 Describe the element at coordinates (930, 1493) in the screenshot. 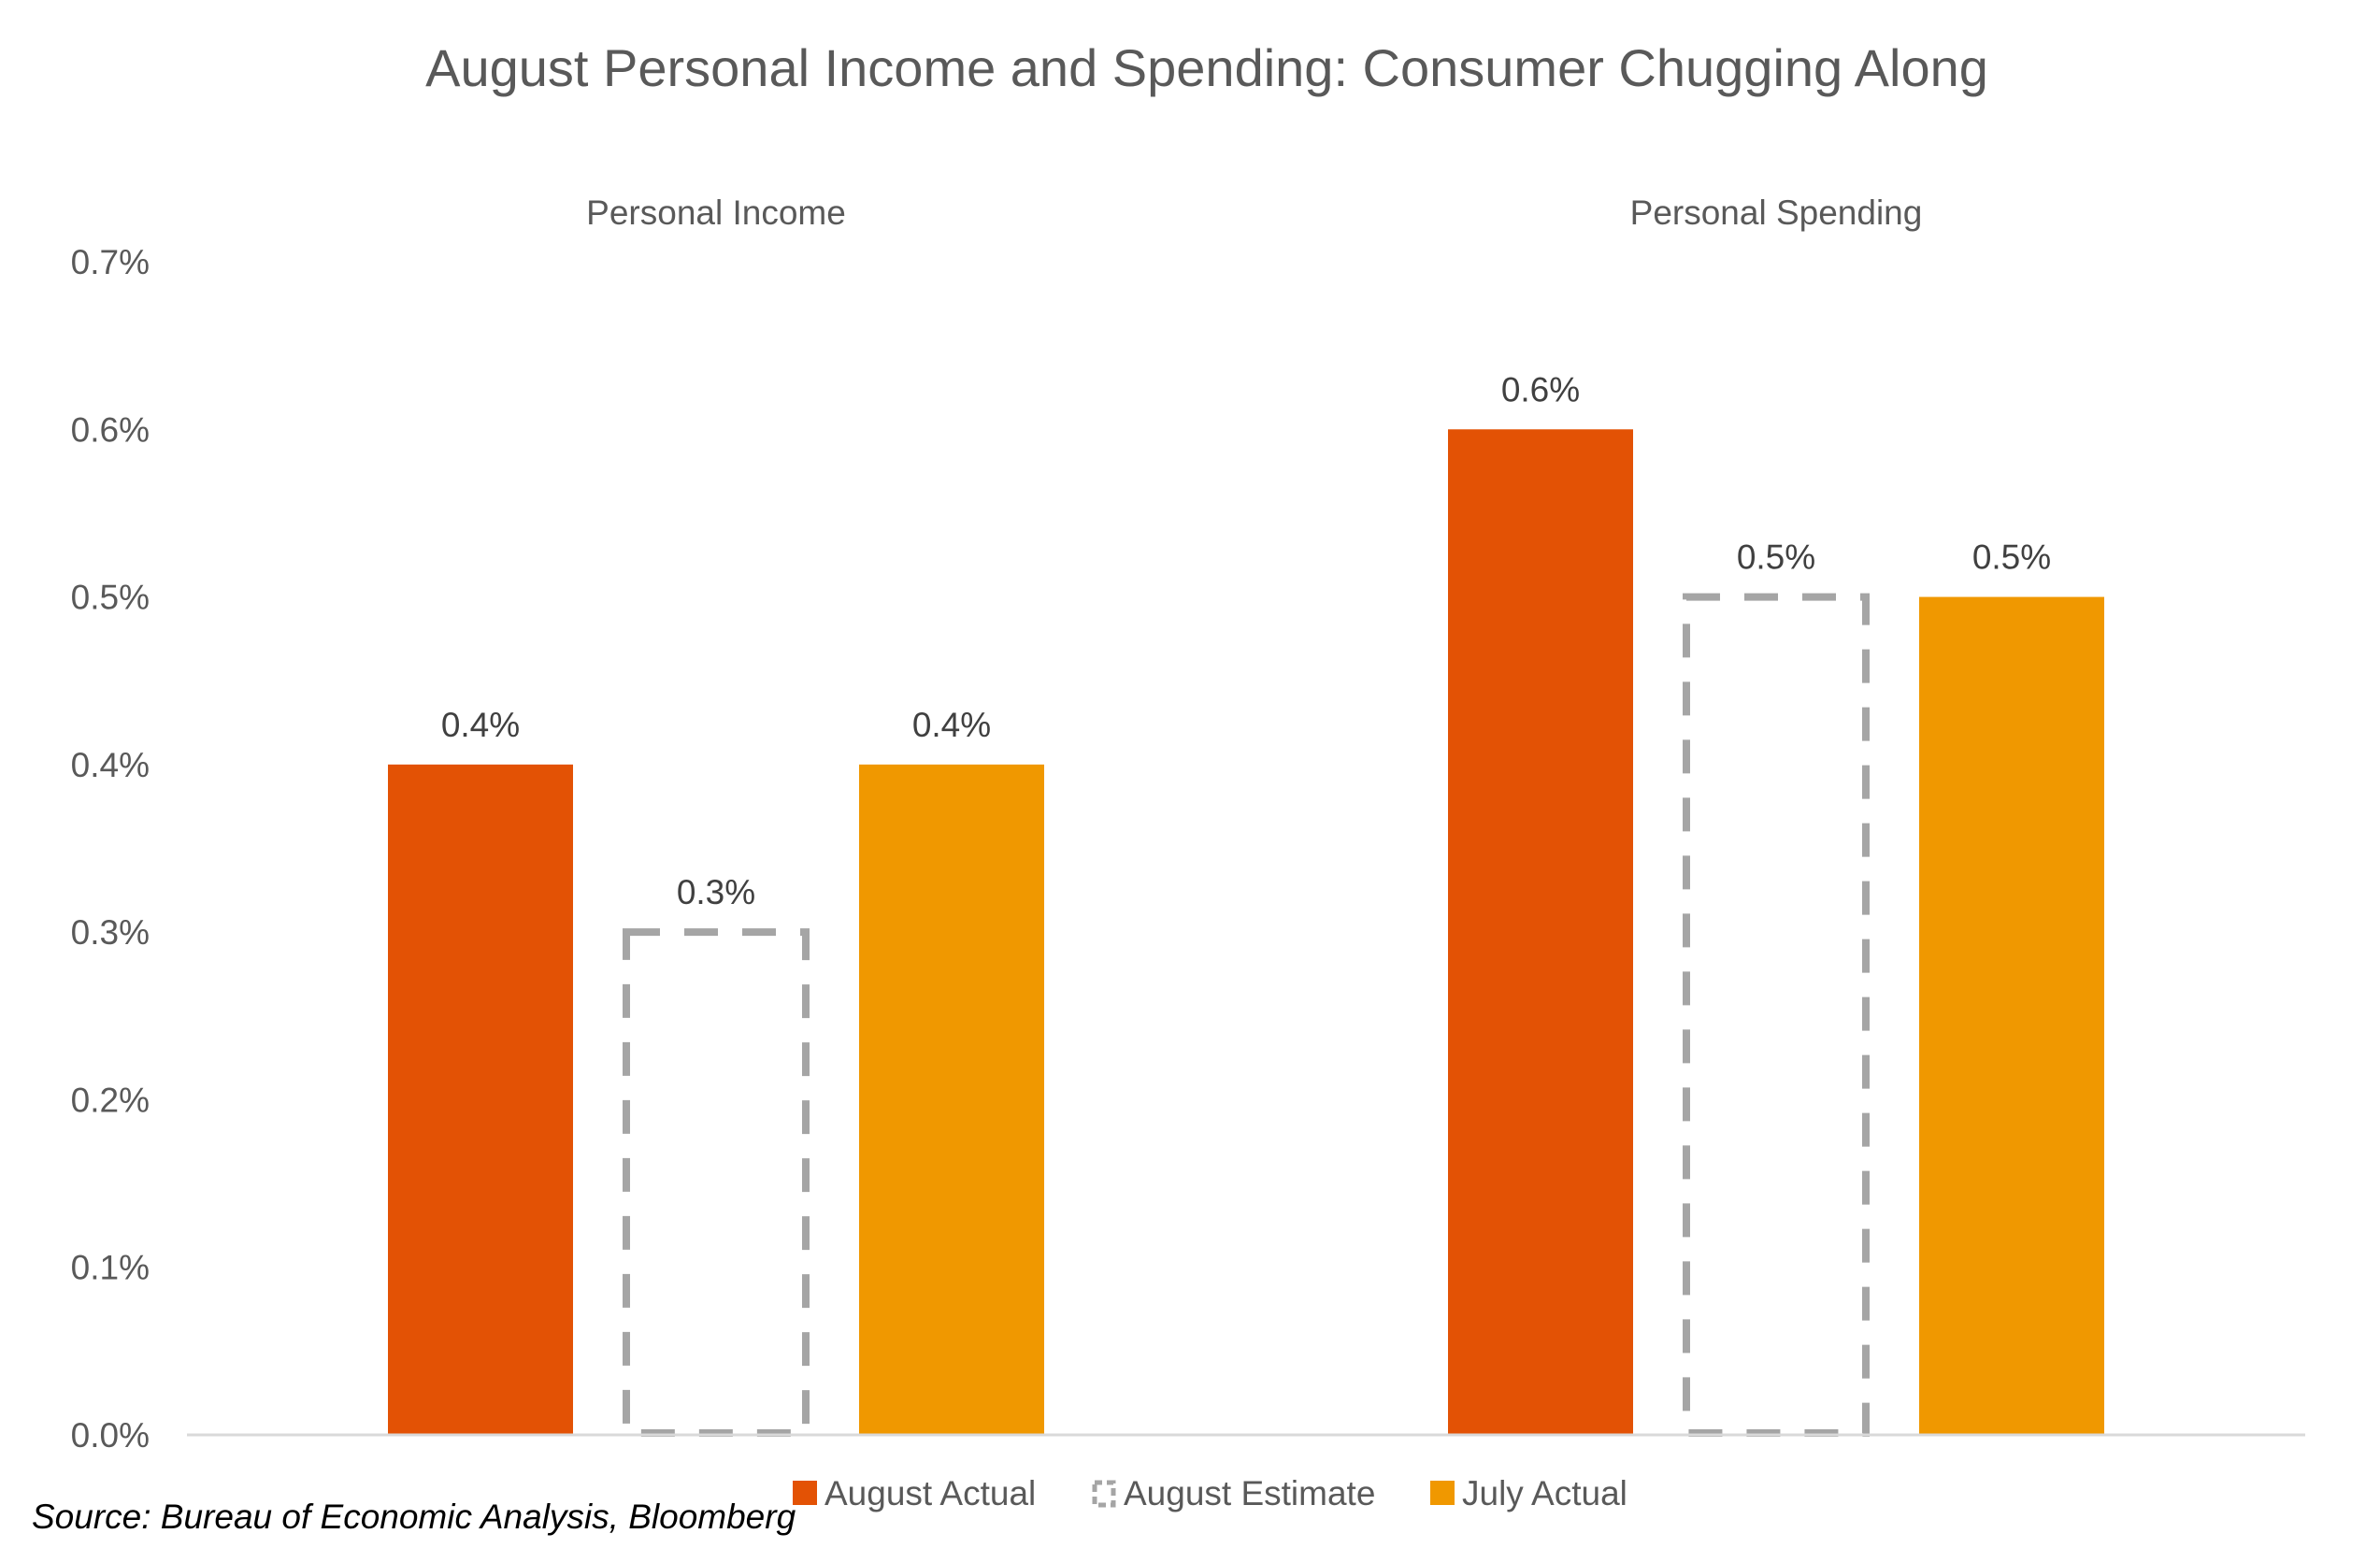

I see `legend-label: August Actual` at that location.